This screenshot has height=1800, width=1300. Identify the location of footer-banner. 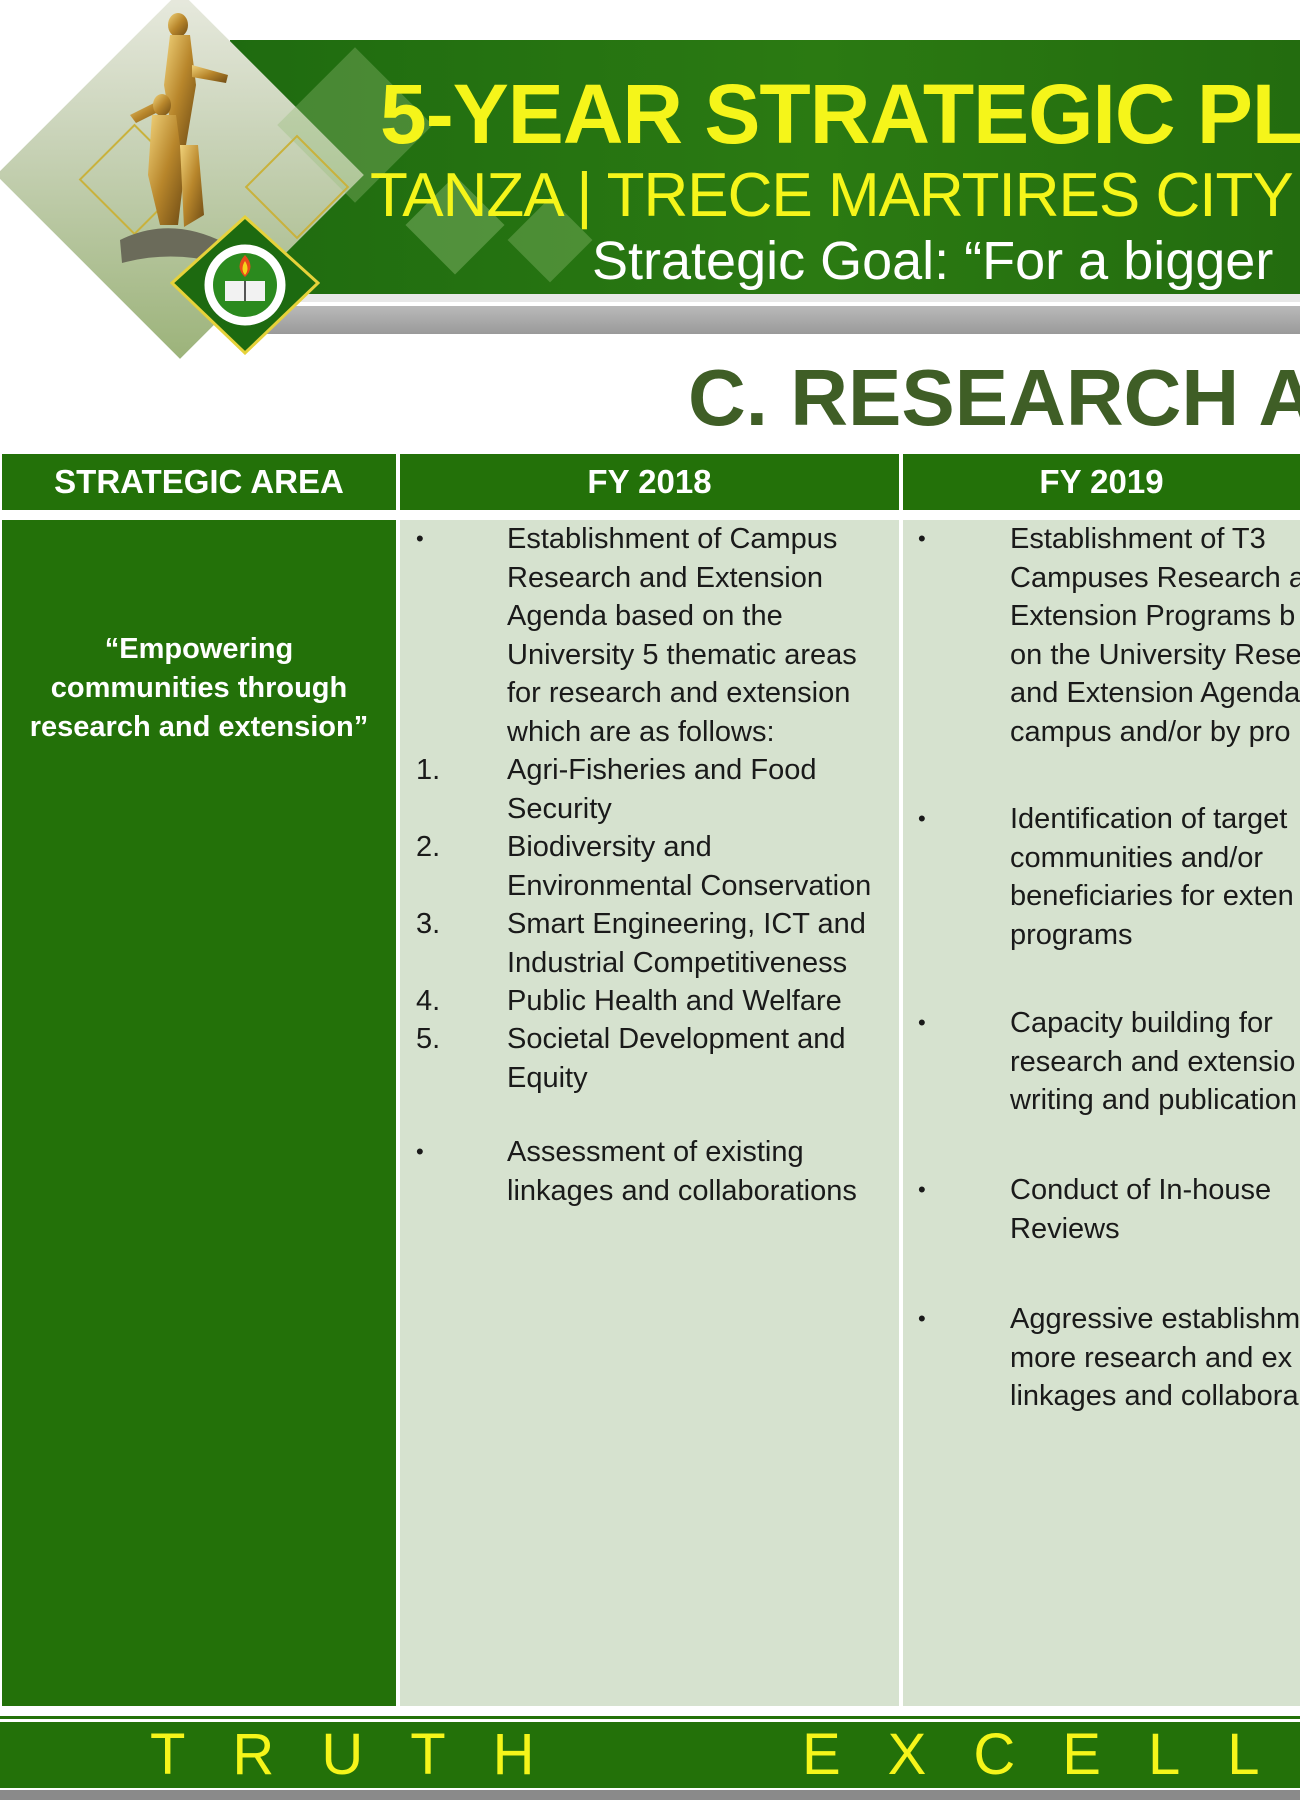
(650, 1755).